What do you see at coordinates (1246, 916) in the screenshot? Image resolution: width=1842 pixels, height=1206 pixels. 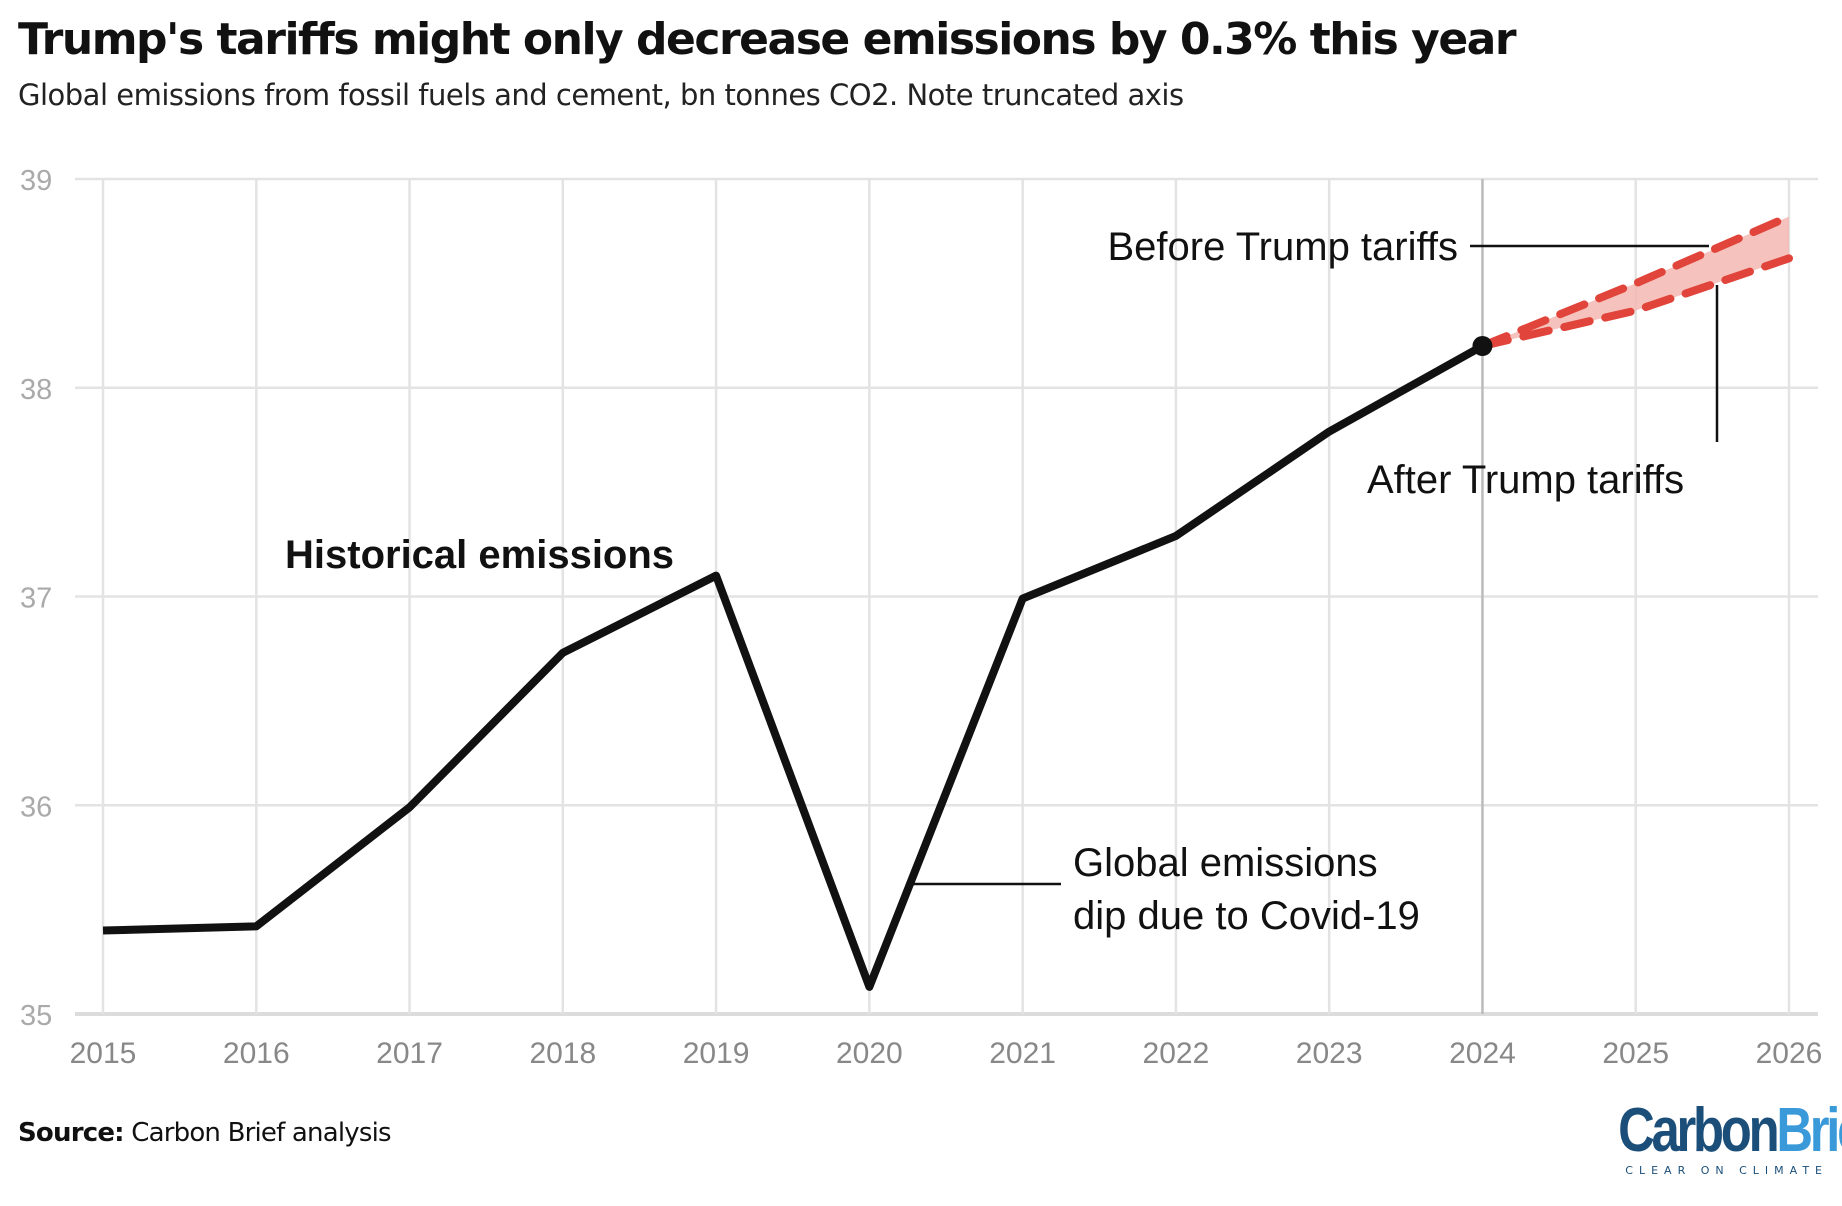 I see `annotation-covid-line2: dip due to Covid-19` at bounding box center [1246, 916].